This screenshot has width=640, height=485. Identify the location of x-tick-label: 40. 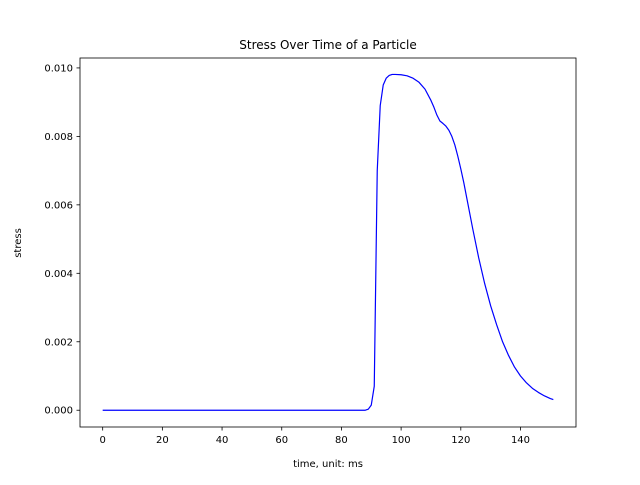
(222, 440).